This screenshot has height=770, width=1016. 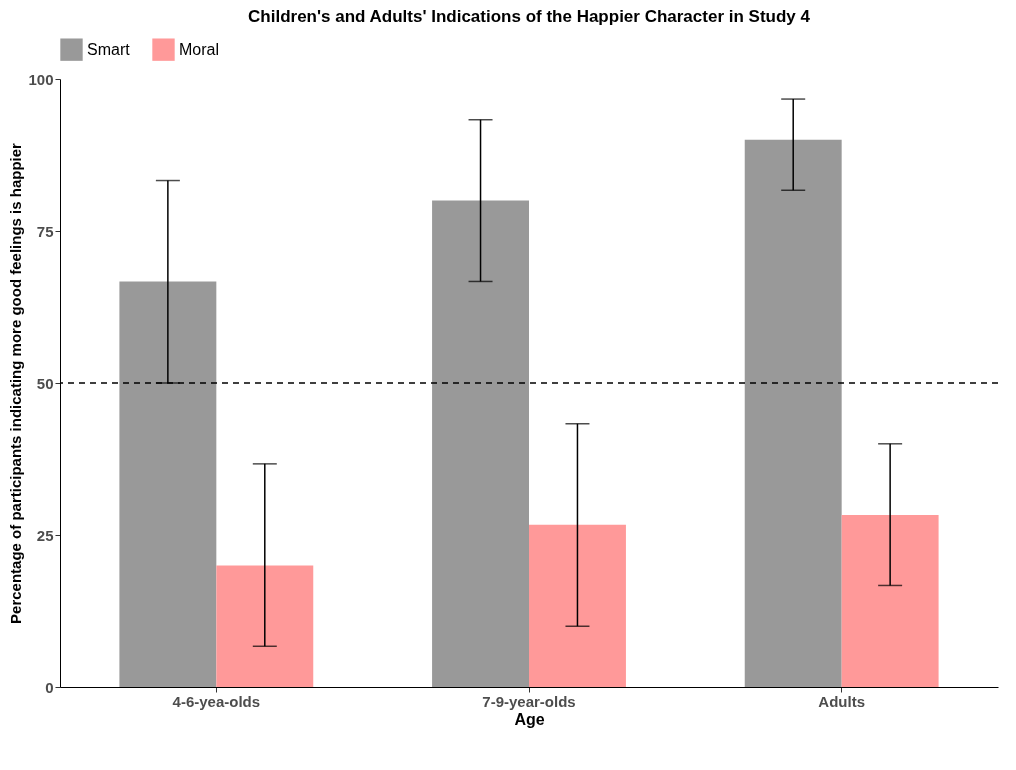 I want to click on y-tick-label: 100, so click(x=41, y=79).